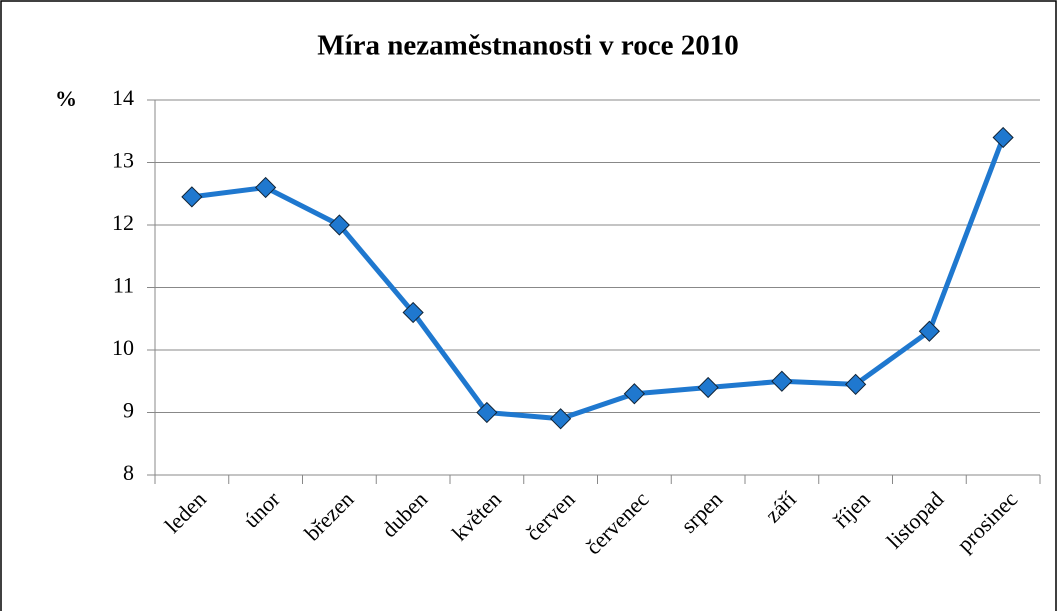  Describe the element at coordinates (123, 160) in the screenshot. I see `y-tick-label: 13` at that location.